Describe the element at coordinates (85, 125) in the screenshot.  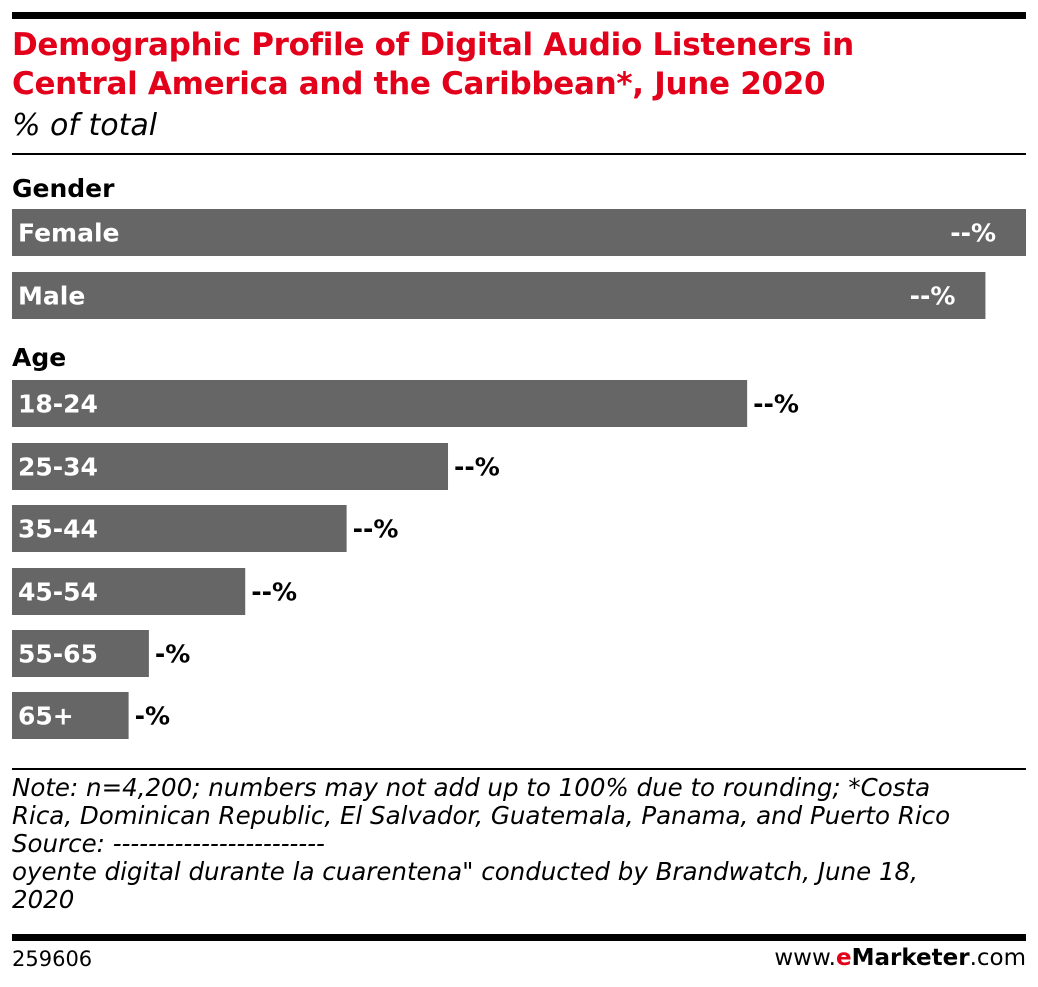
I see `chart-subtitle: % of total` at that location.